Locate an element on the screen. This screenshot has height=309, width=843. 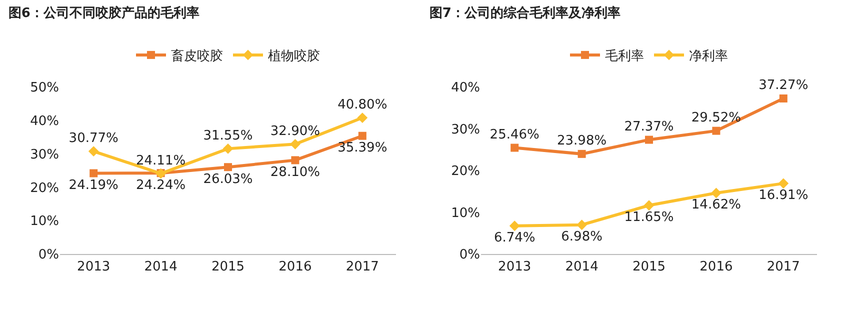
data-label: 37.27% is located at coordinates (783, 86).